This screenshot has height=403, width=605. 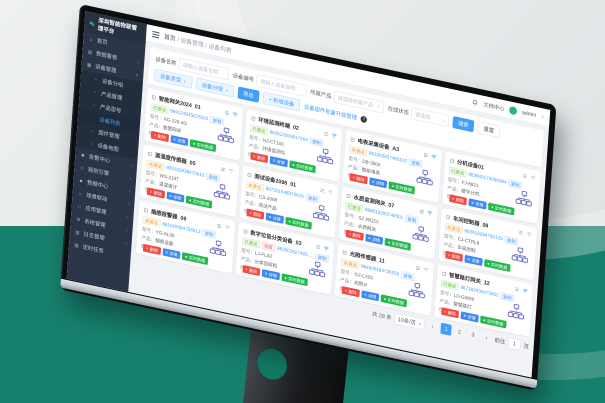 I want to click on menu-glyph-icon: ▫, so click(x=94, y=105).